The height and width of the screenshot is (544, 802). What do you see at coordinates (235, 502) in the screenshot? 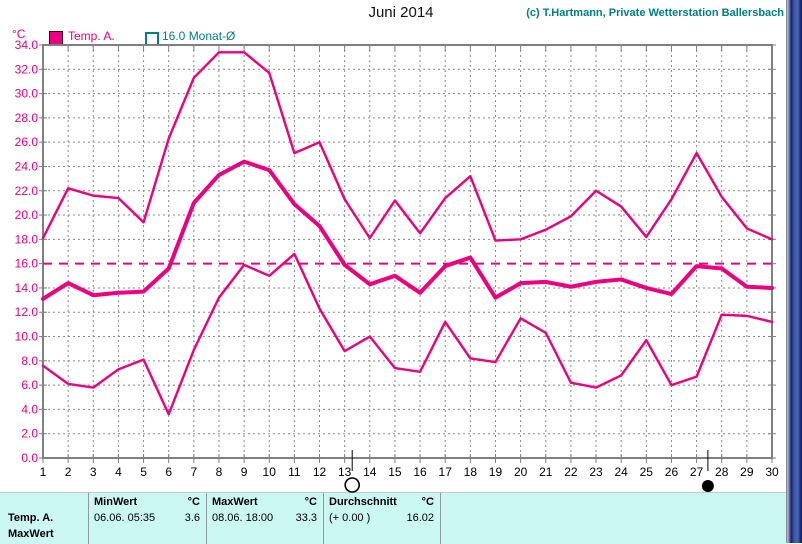
I see `maxwert-header: MaxWert` at bounding box center [235, 502].